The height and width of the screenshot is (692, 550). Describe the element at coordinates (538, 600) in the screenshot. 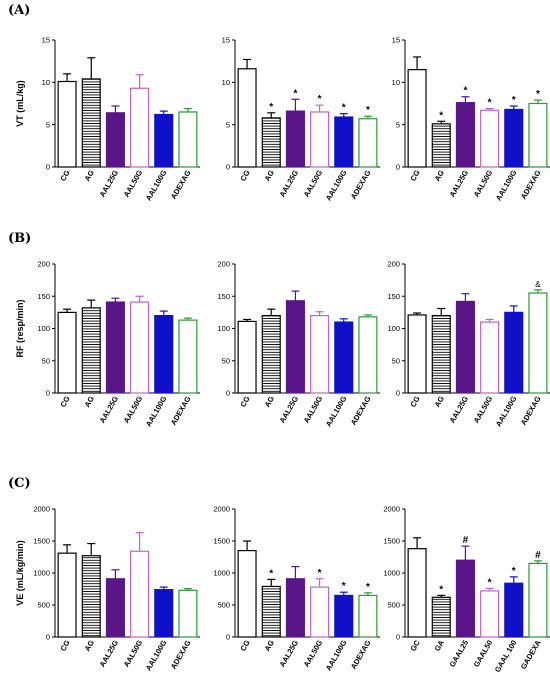

I see `bar-GADEXA` at that location.